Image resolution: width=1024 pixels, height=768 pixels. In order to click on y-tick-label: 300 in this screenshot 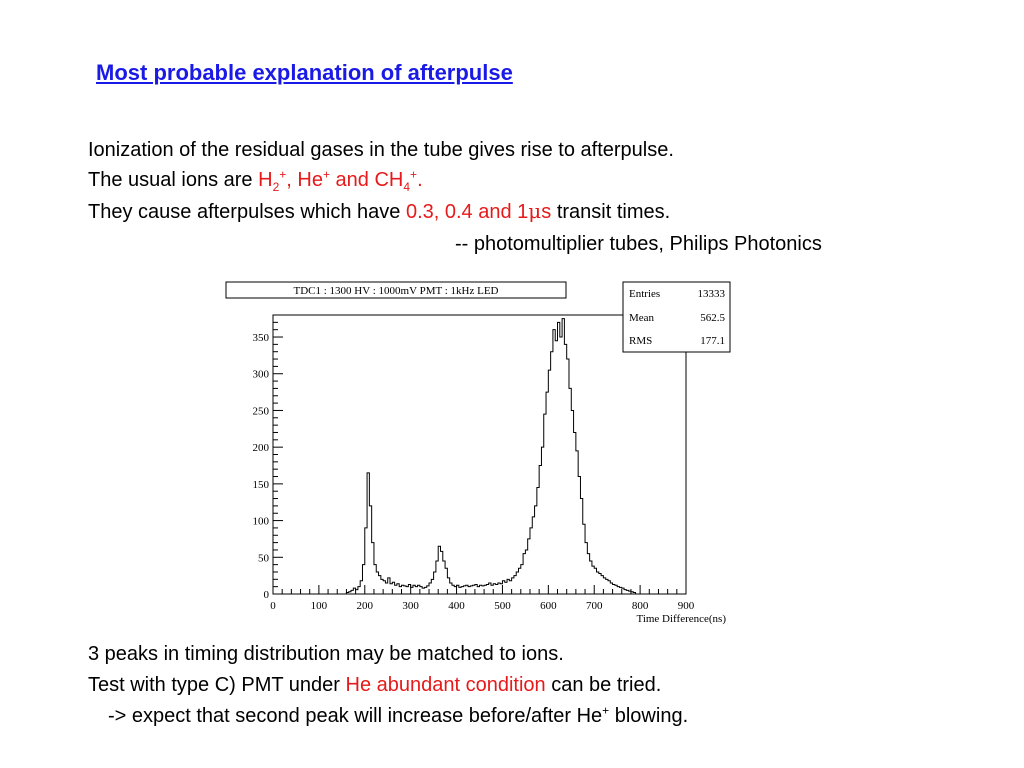, I will do `click(261, 375)`.